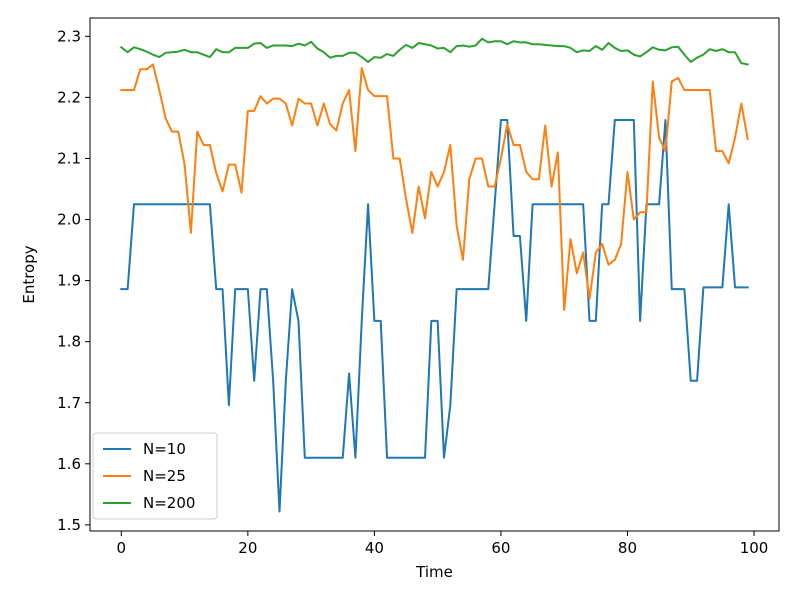 The height and width of the screenshot is (600, 800). I want to click on x-tick-label: 0, so click(122, 548).